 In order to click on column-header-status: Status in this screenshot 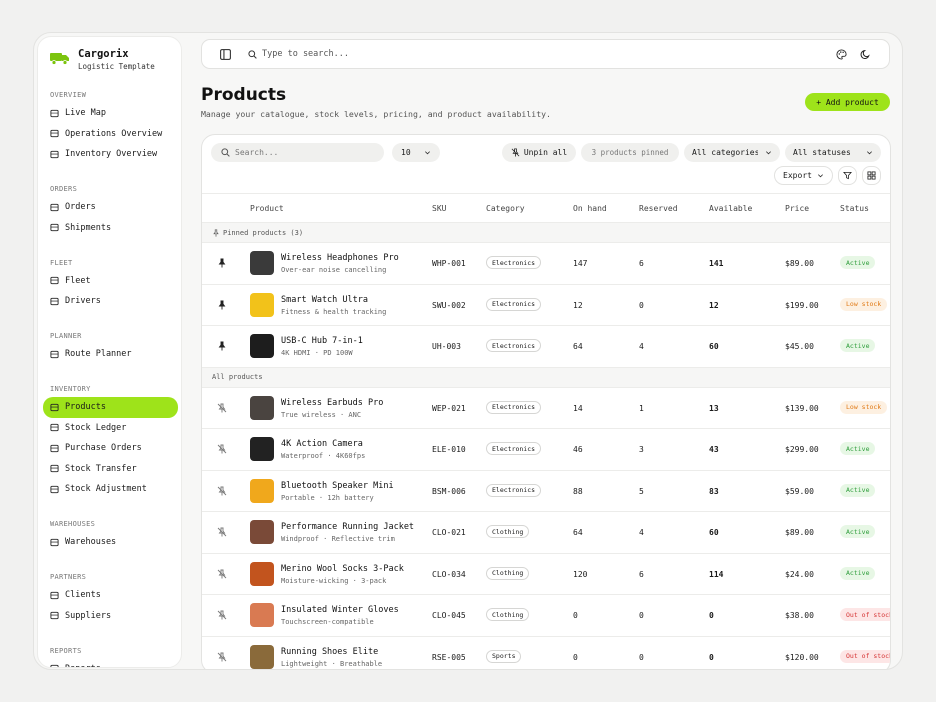, I will do `click(854, 208)`.